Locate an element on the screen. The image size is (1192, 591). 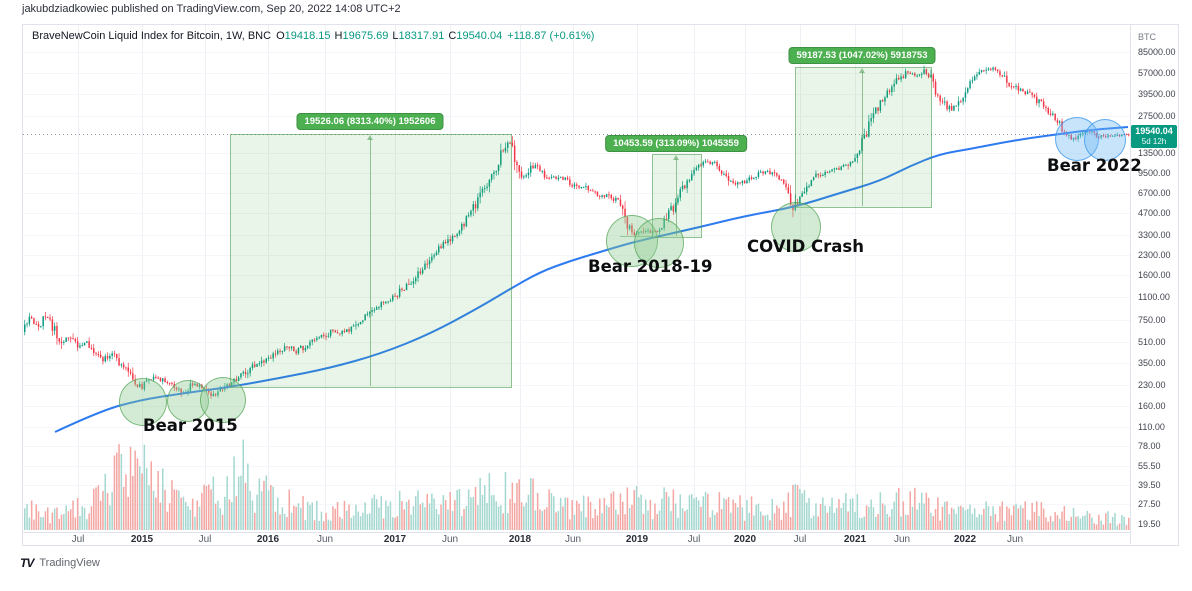
tradingview-logo-icon: TV is located at coordinates (27, 563).